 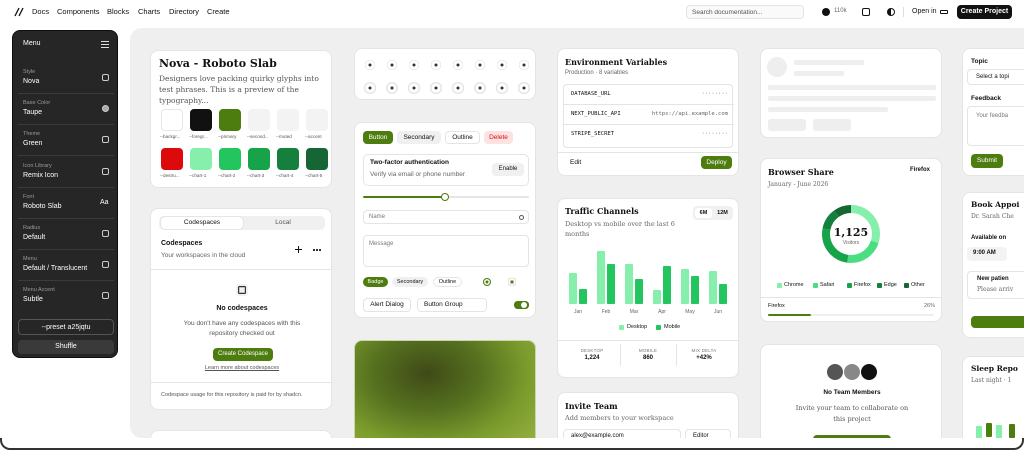 What do you see at coordinates (445, 197) in the screenshot?
I see `slider-thumb` at bounding box center [445, 197].